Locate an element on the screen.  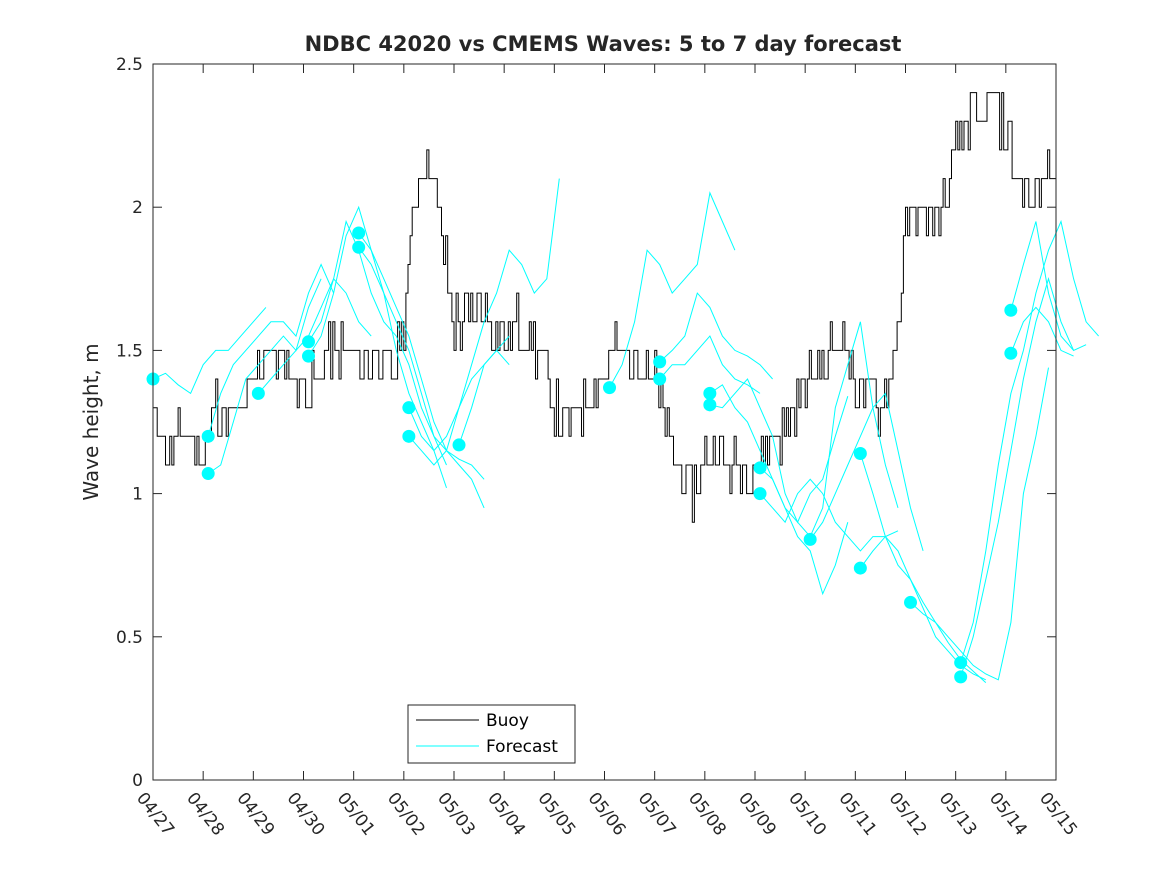
x-tick-label: 04/30 is located at coordinates (306, 814).